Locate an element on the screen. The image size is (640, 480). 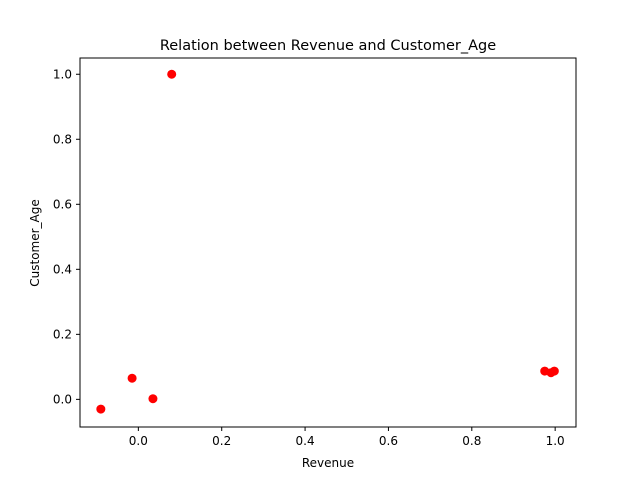
y-tick-label: 1.0 is located at coordinates (62, 74).